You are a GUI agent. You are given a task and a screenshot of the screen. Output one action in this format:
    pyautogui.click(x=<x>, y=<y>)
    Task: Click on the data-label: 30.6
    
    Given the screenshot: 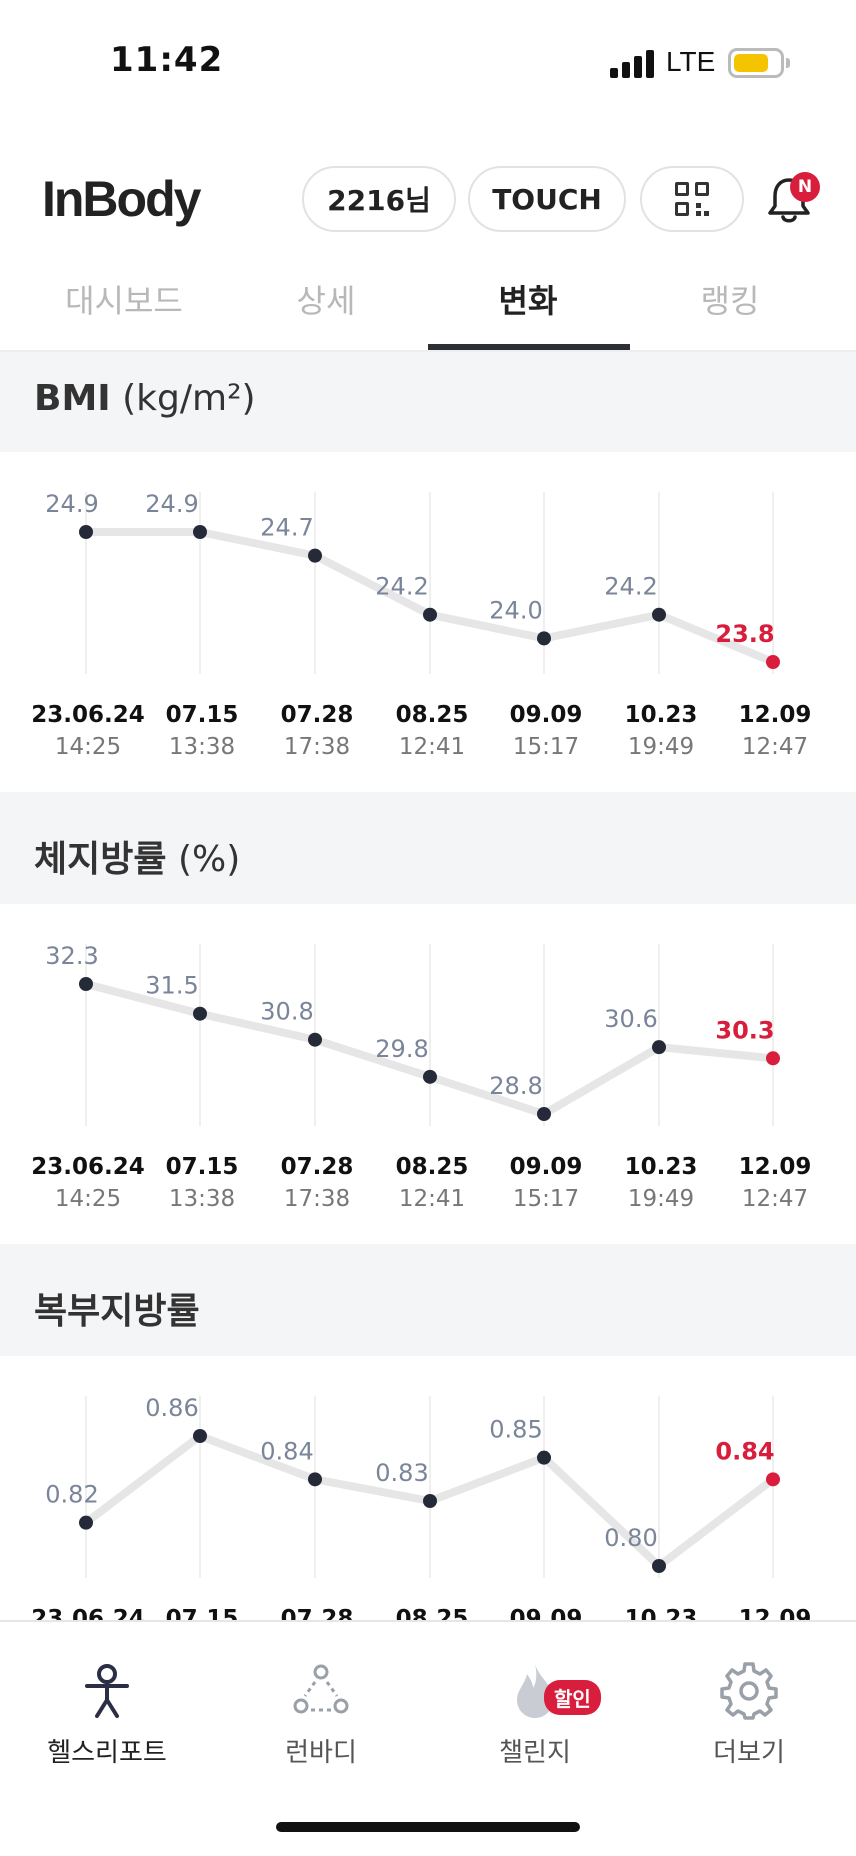 What is the action you would take?
    pyautogui.click(x=630, y=1019)
    